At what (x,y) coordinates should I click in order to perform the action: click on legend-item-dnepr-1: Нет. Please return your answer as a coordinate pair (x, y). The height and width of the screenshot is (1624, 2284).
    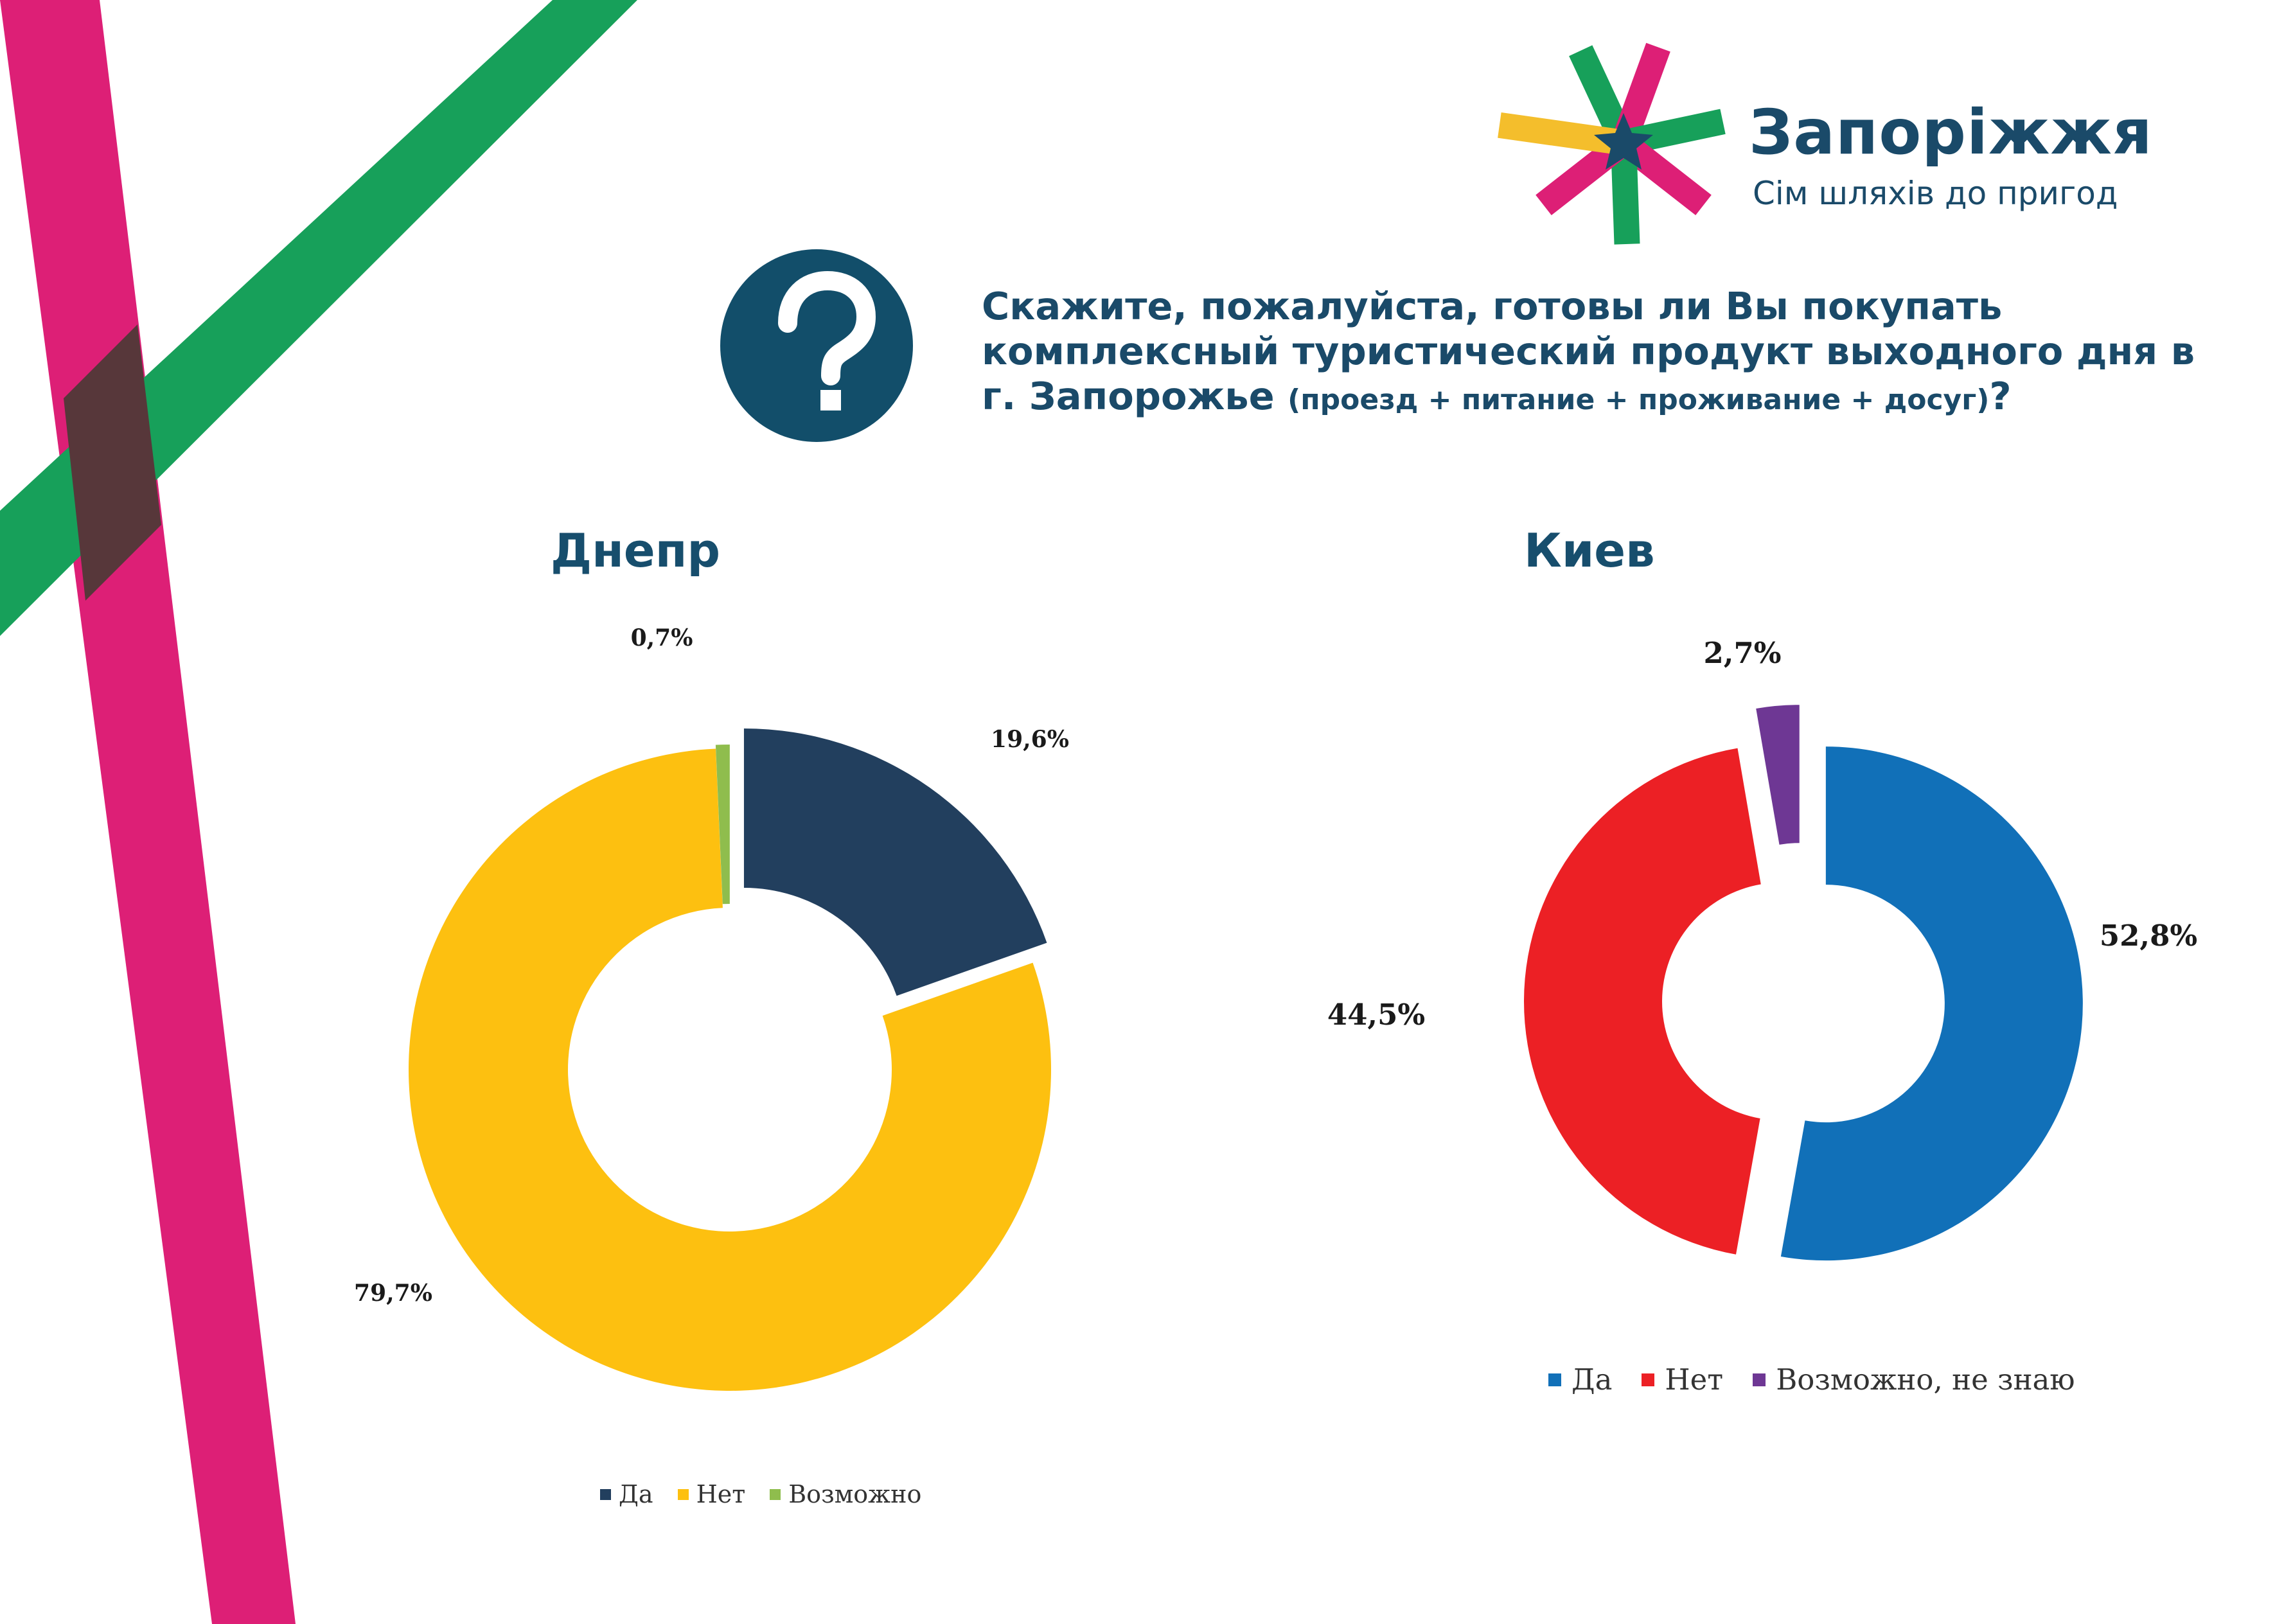
    Looking at the image, I should click on (711, 1494).